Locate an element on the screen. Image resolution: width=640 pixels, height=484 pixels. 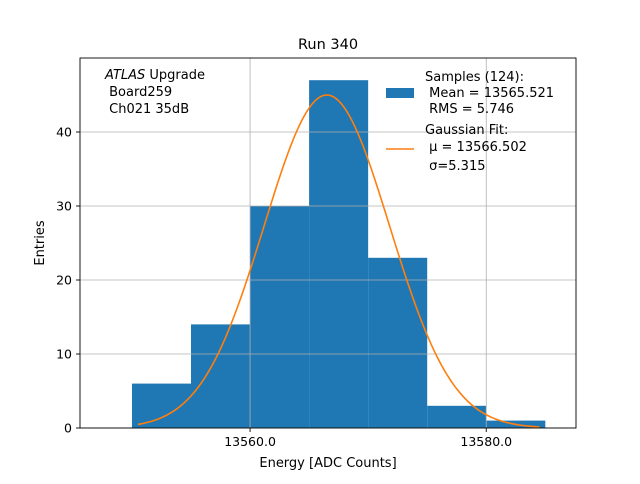
x-tick-label: 13560.0 is located at coordinates (250, 441).